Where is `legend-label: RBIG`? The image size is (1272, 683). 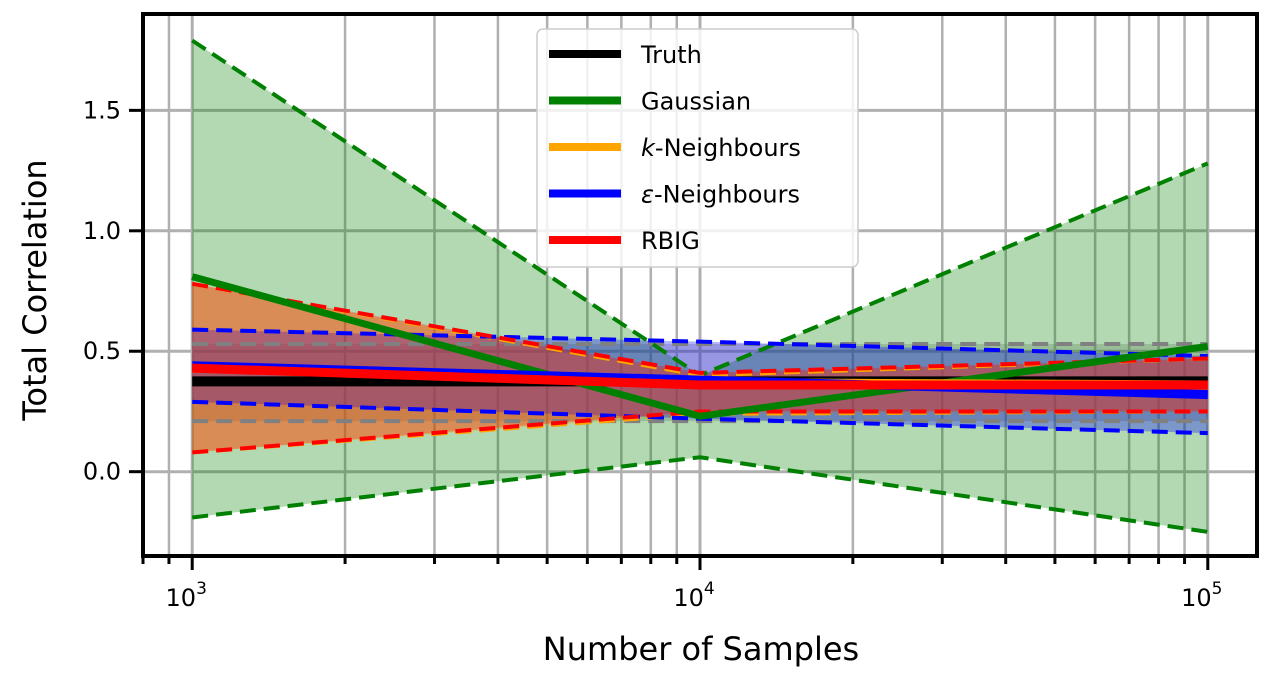
legend-label: RBIG is located at coordinates (670, 241).